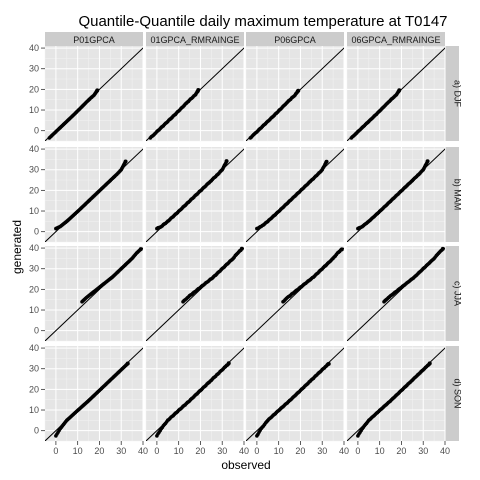 This screenshot has width=480, height=480. I want to click on x-tick-label-col1-40: 40, so click(244, 451).